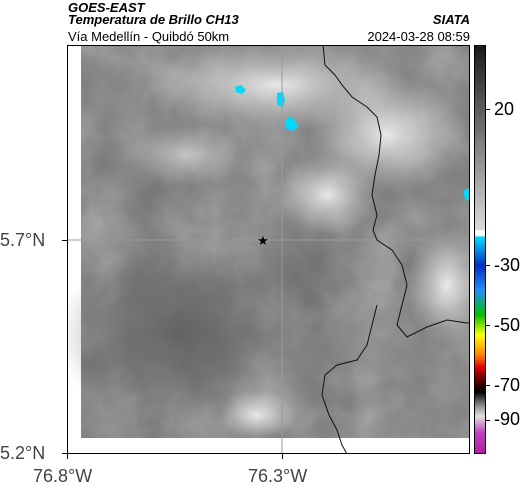 The height and width of the screenshot is (491, 526). What do you see at coordinates (23, 240) in the screenshot?
I see `lat-label-top: 5.7°N` at bounding box center [23, 240].